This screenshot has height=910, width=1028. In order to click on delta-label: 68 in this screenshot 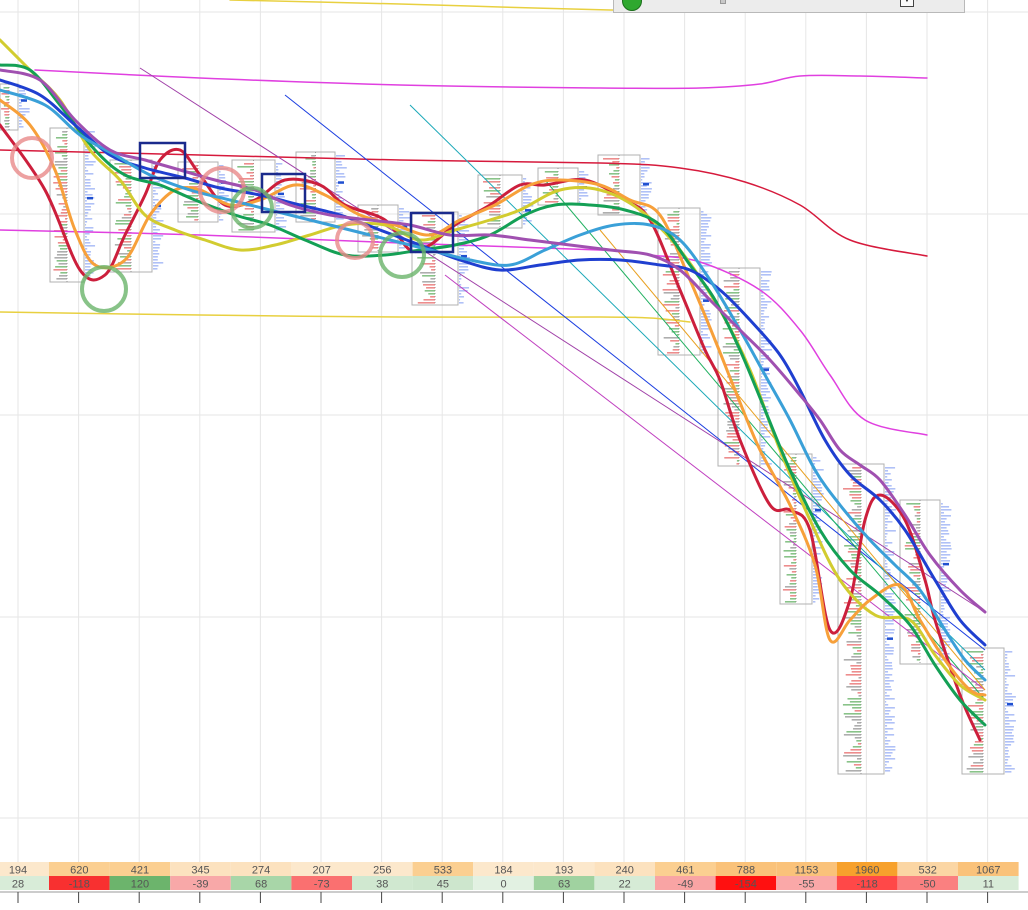, I will do `click(261, 885)`.